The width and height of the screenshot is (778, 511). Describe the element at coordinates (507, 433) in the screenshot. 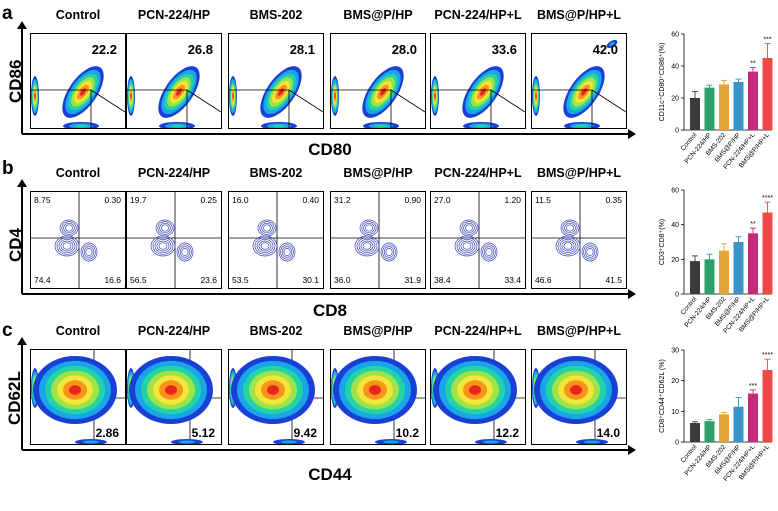

I see `population-percent: 12.2` at that location.